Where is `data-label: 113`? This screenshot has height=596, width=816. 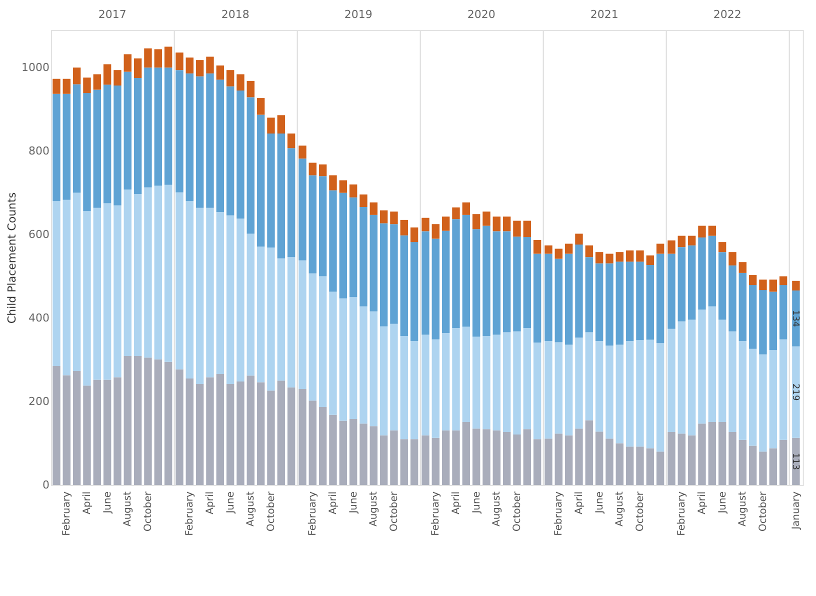 data-label: 113 is located at coordinates (795, 461).